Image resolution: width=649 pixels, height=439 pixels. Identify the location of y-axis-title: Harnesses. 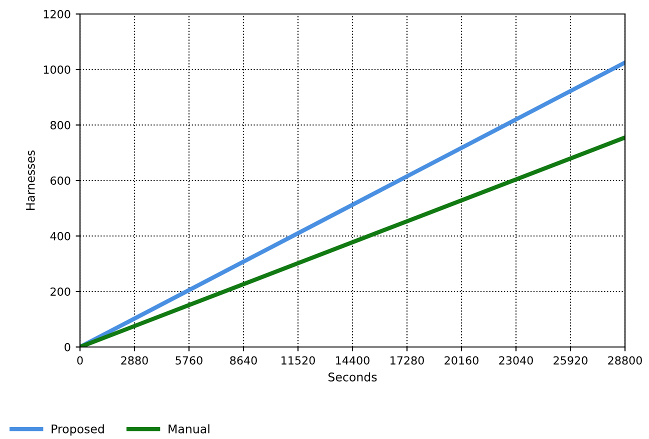
(30, 180).